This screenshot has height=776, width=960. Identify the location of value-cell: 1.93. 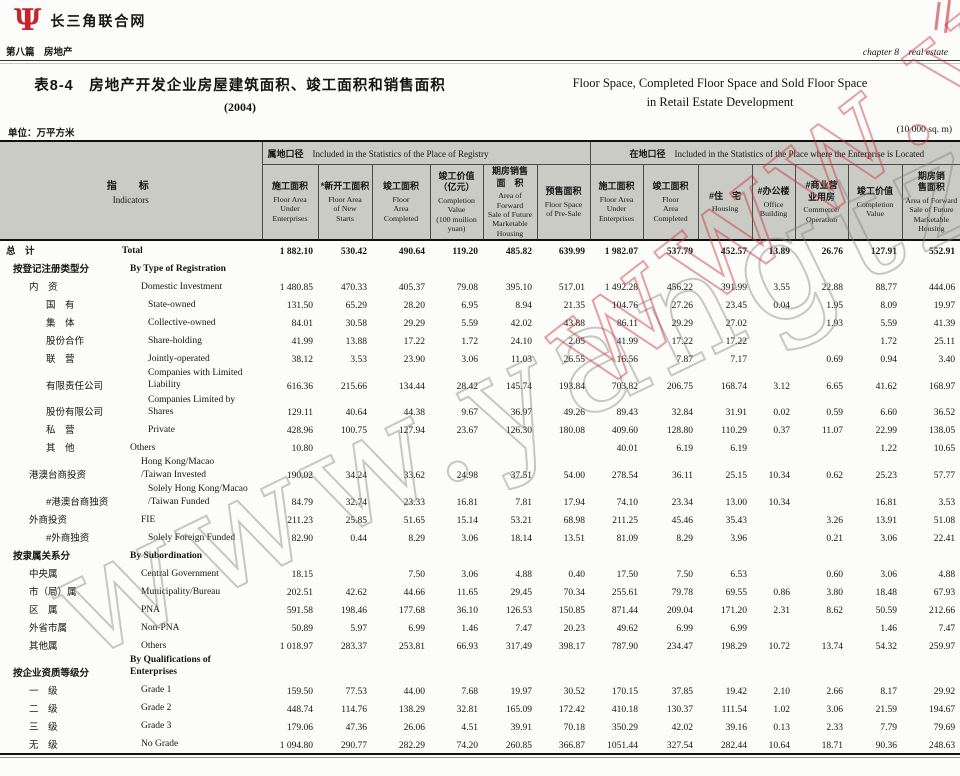
(835, 324).